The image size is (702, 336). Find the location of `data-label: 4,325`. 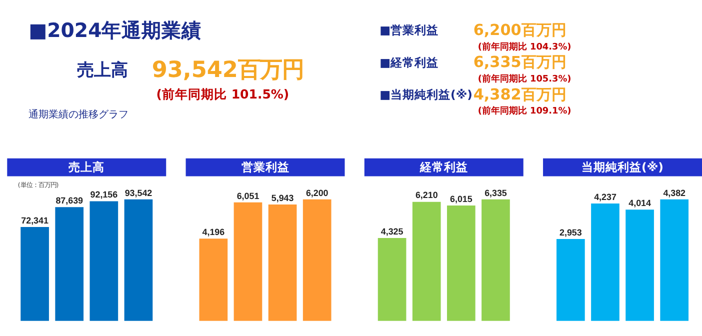

data-label: 4,325 is located at coordinates (392, 231).